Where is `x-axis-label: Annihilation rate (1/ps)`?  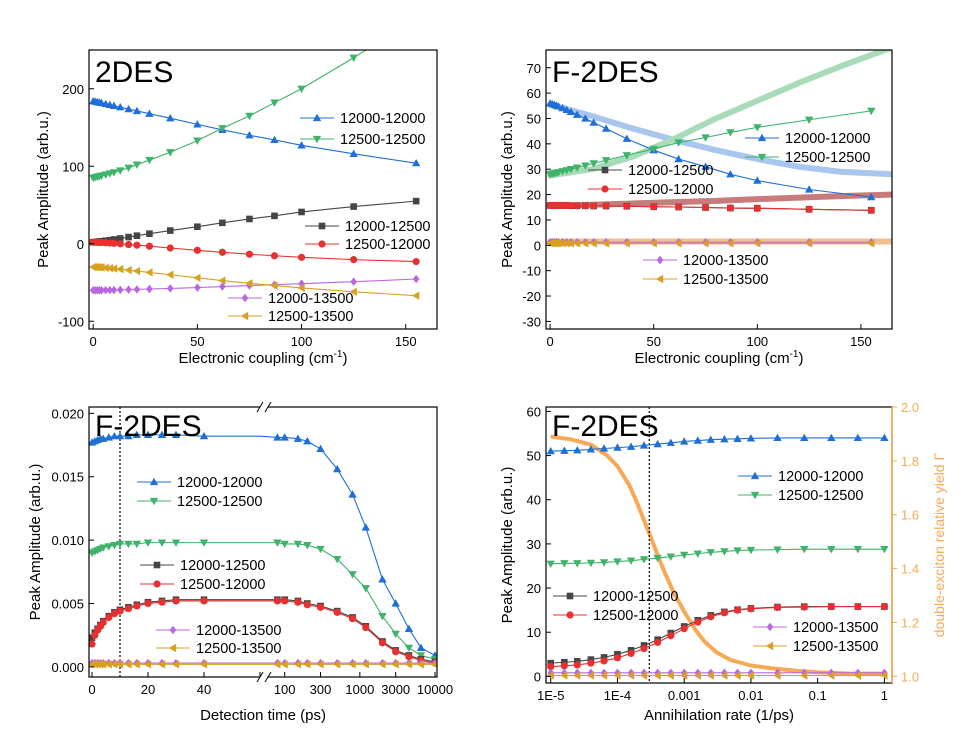
x-axis-label: Annihilation rate (1/ps) is located at coordinates (719, 715).